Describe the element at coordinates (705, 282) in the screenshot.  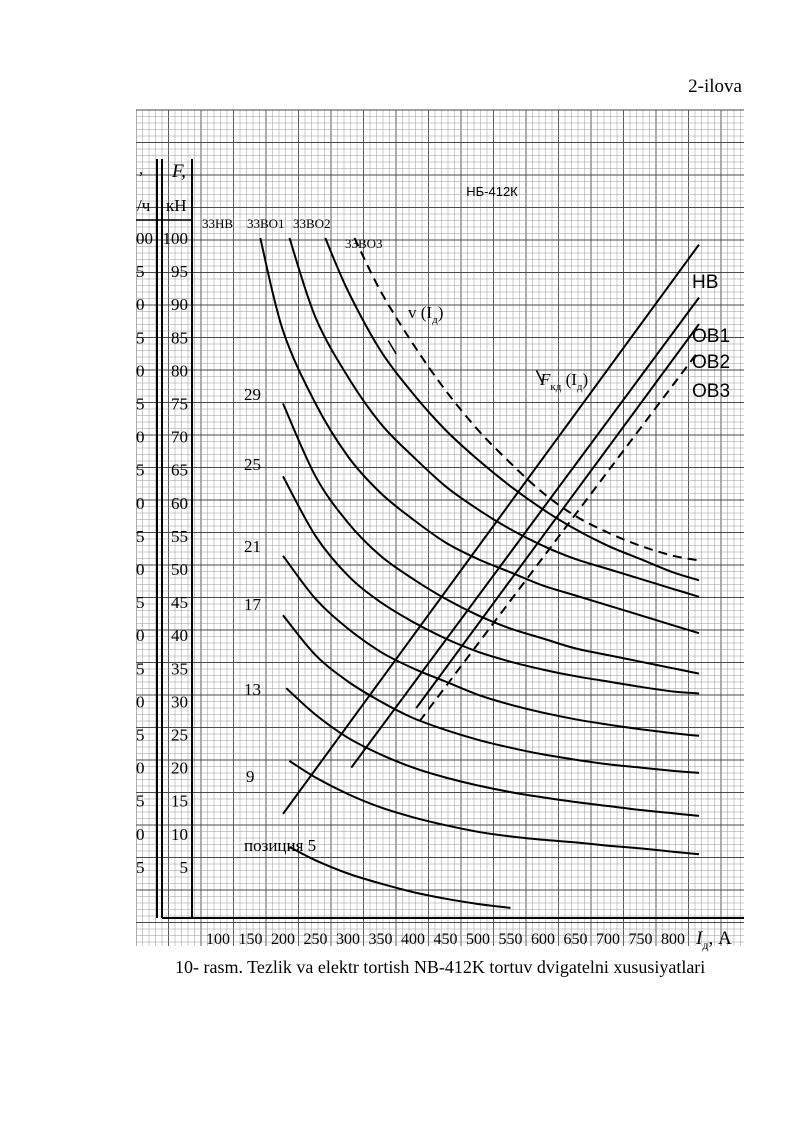
I see `force-curve-label: НВ` at that location.